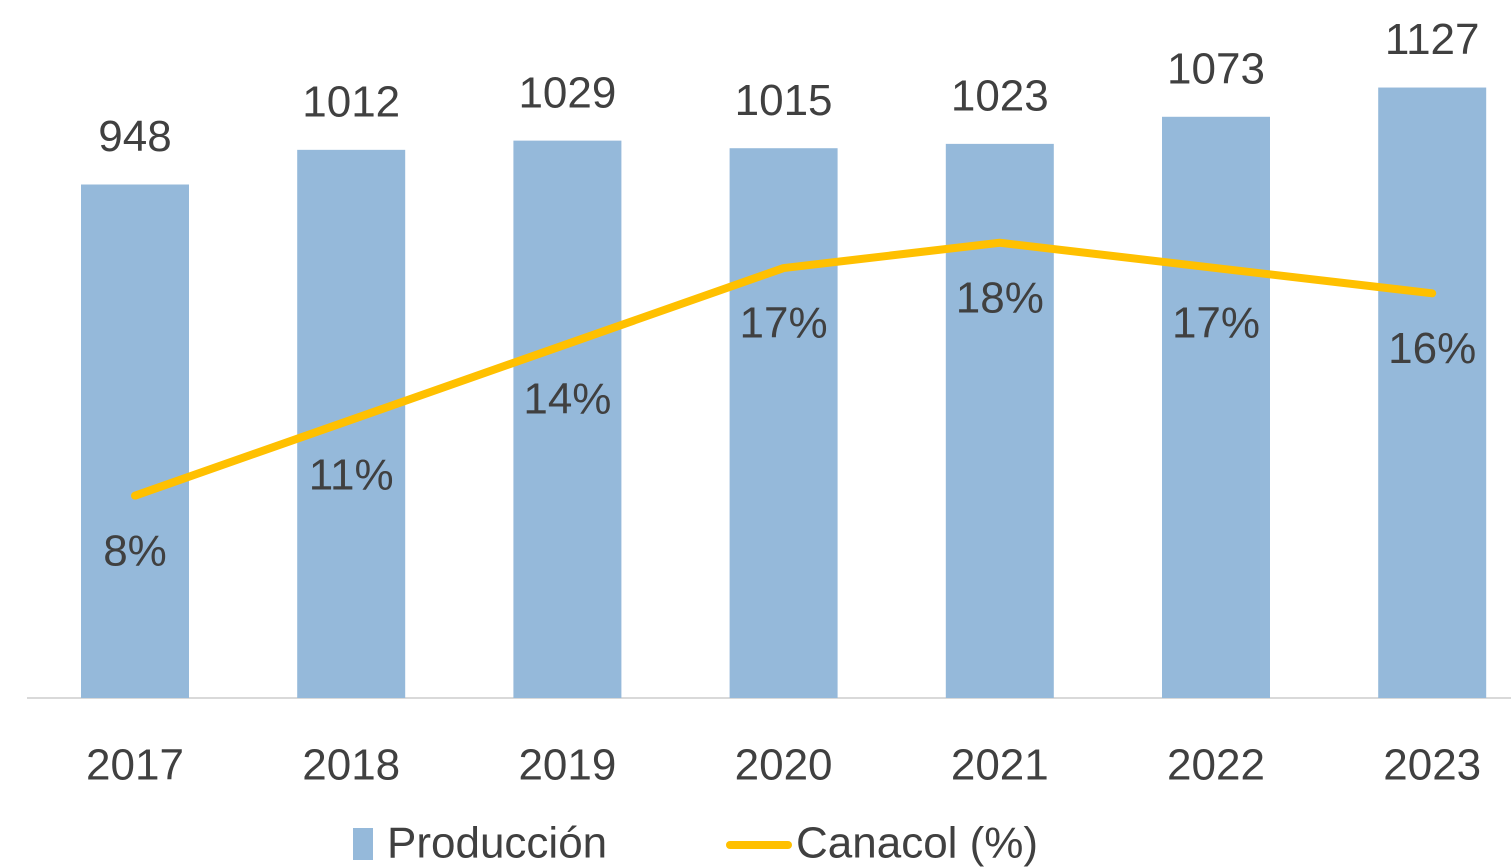 This screenshot has width=1511, height=868. What do you see at coordinates (1000, 297) in the screenshot?
I see `line-value-label: 18%` at bounding box center [1000, 297].